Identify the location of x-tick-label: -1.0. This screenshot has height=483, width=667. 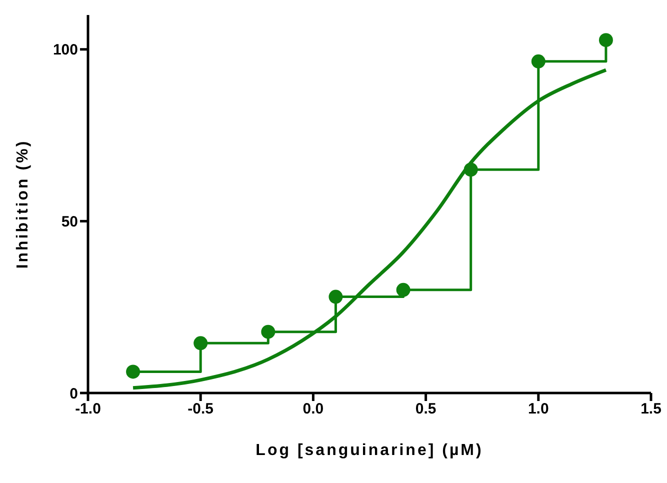
(88, 409).